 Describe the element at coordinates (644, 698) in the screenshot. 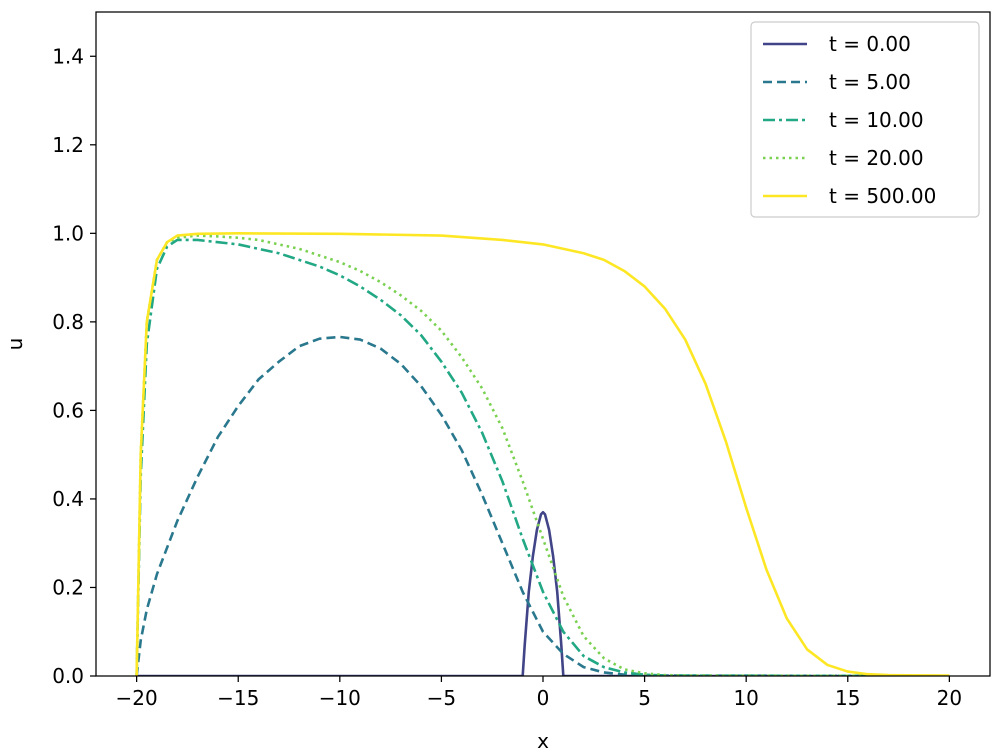

I see `x-tick-label: 5` at that location.